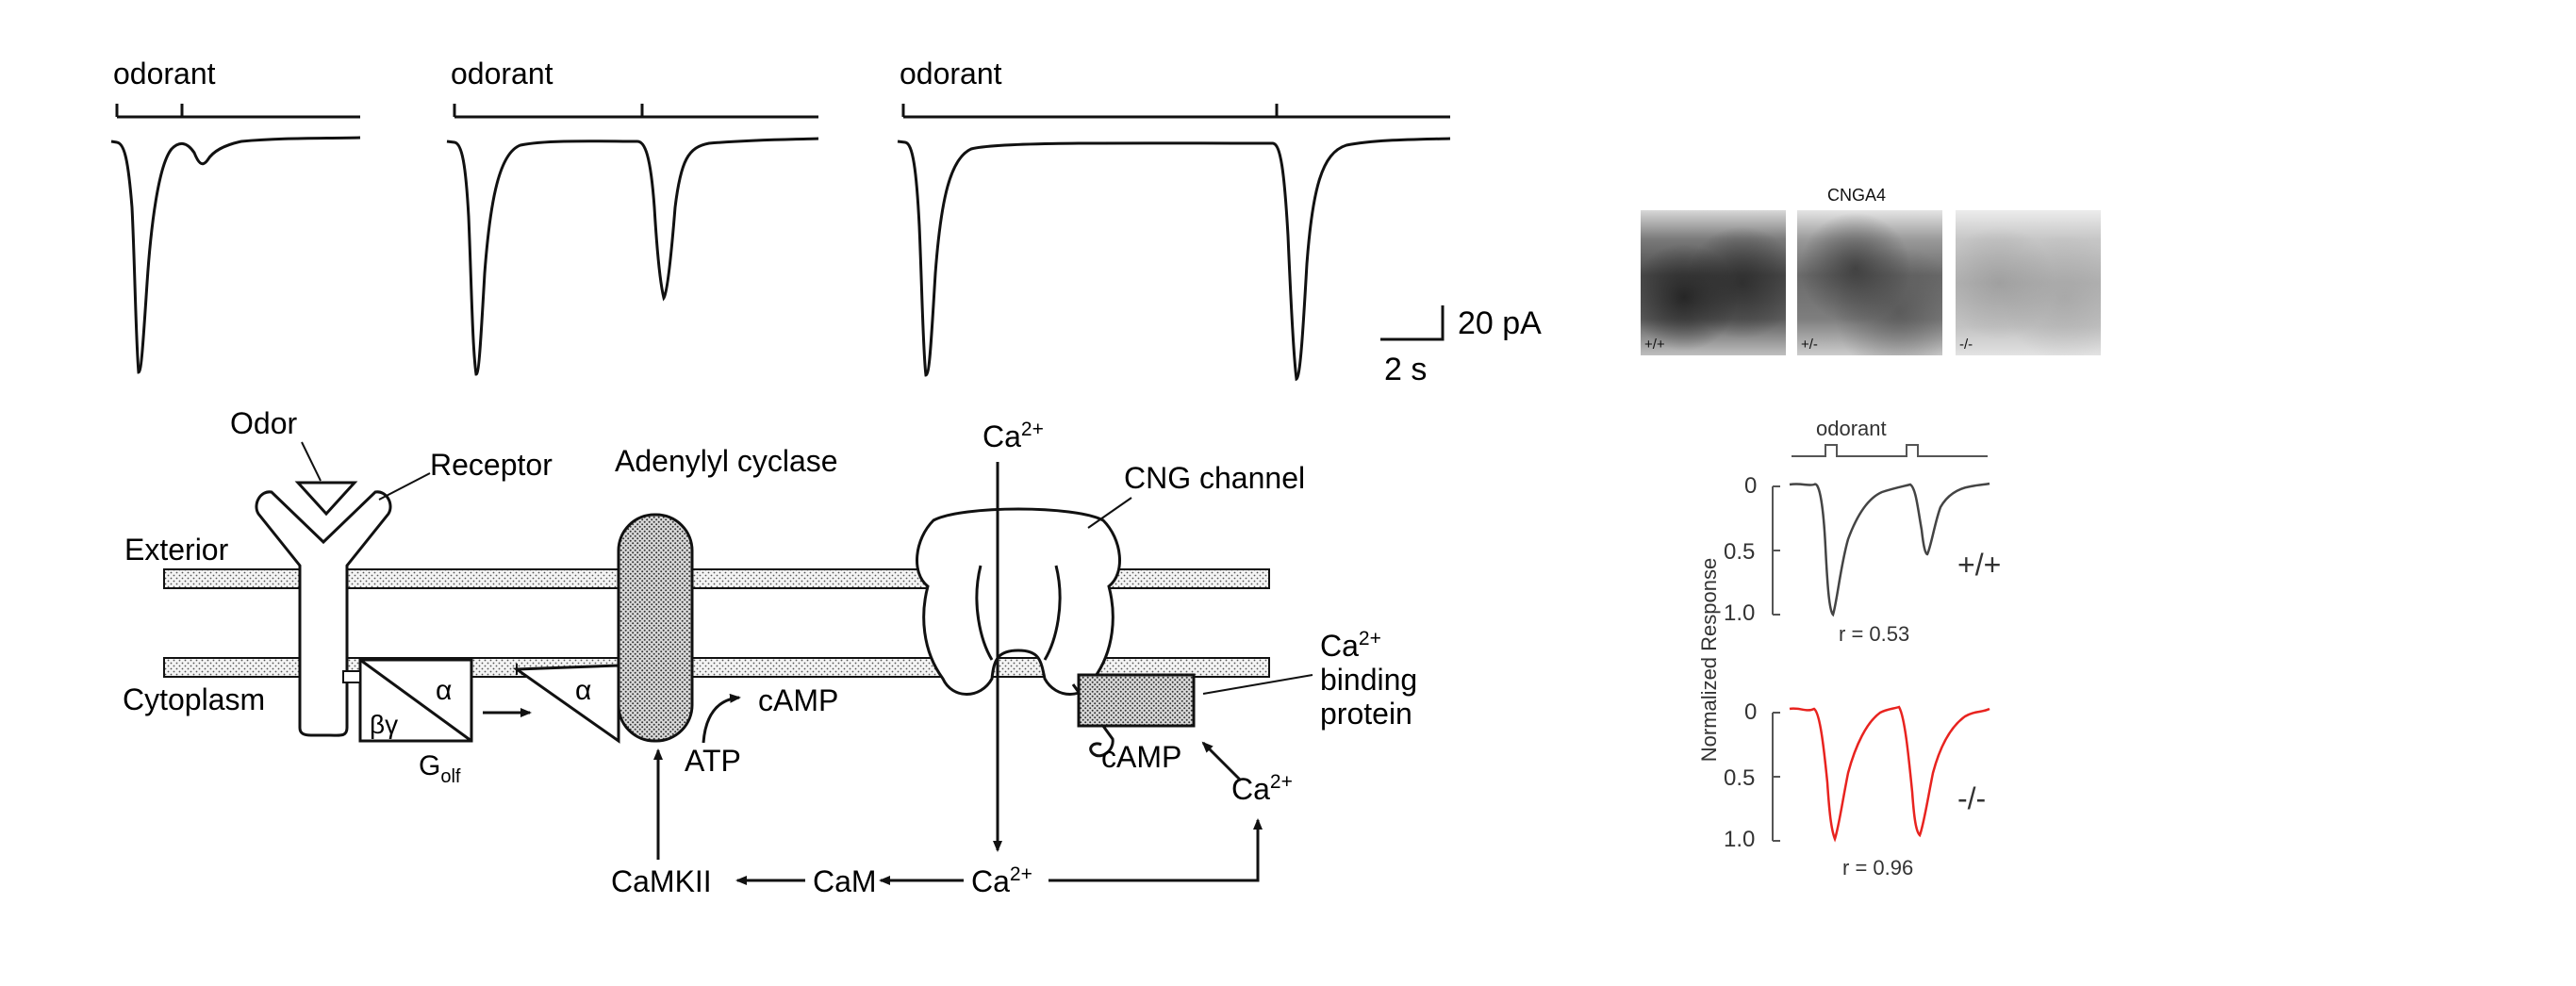 Image resolution: width=2576 pixels, height=986 pixels. Describe the element at coordinates (1889, 549) in the screenshot. I see `wildtype-trace` at that location.